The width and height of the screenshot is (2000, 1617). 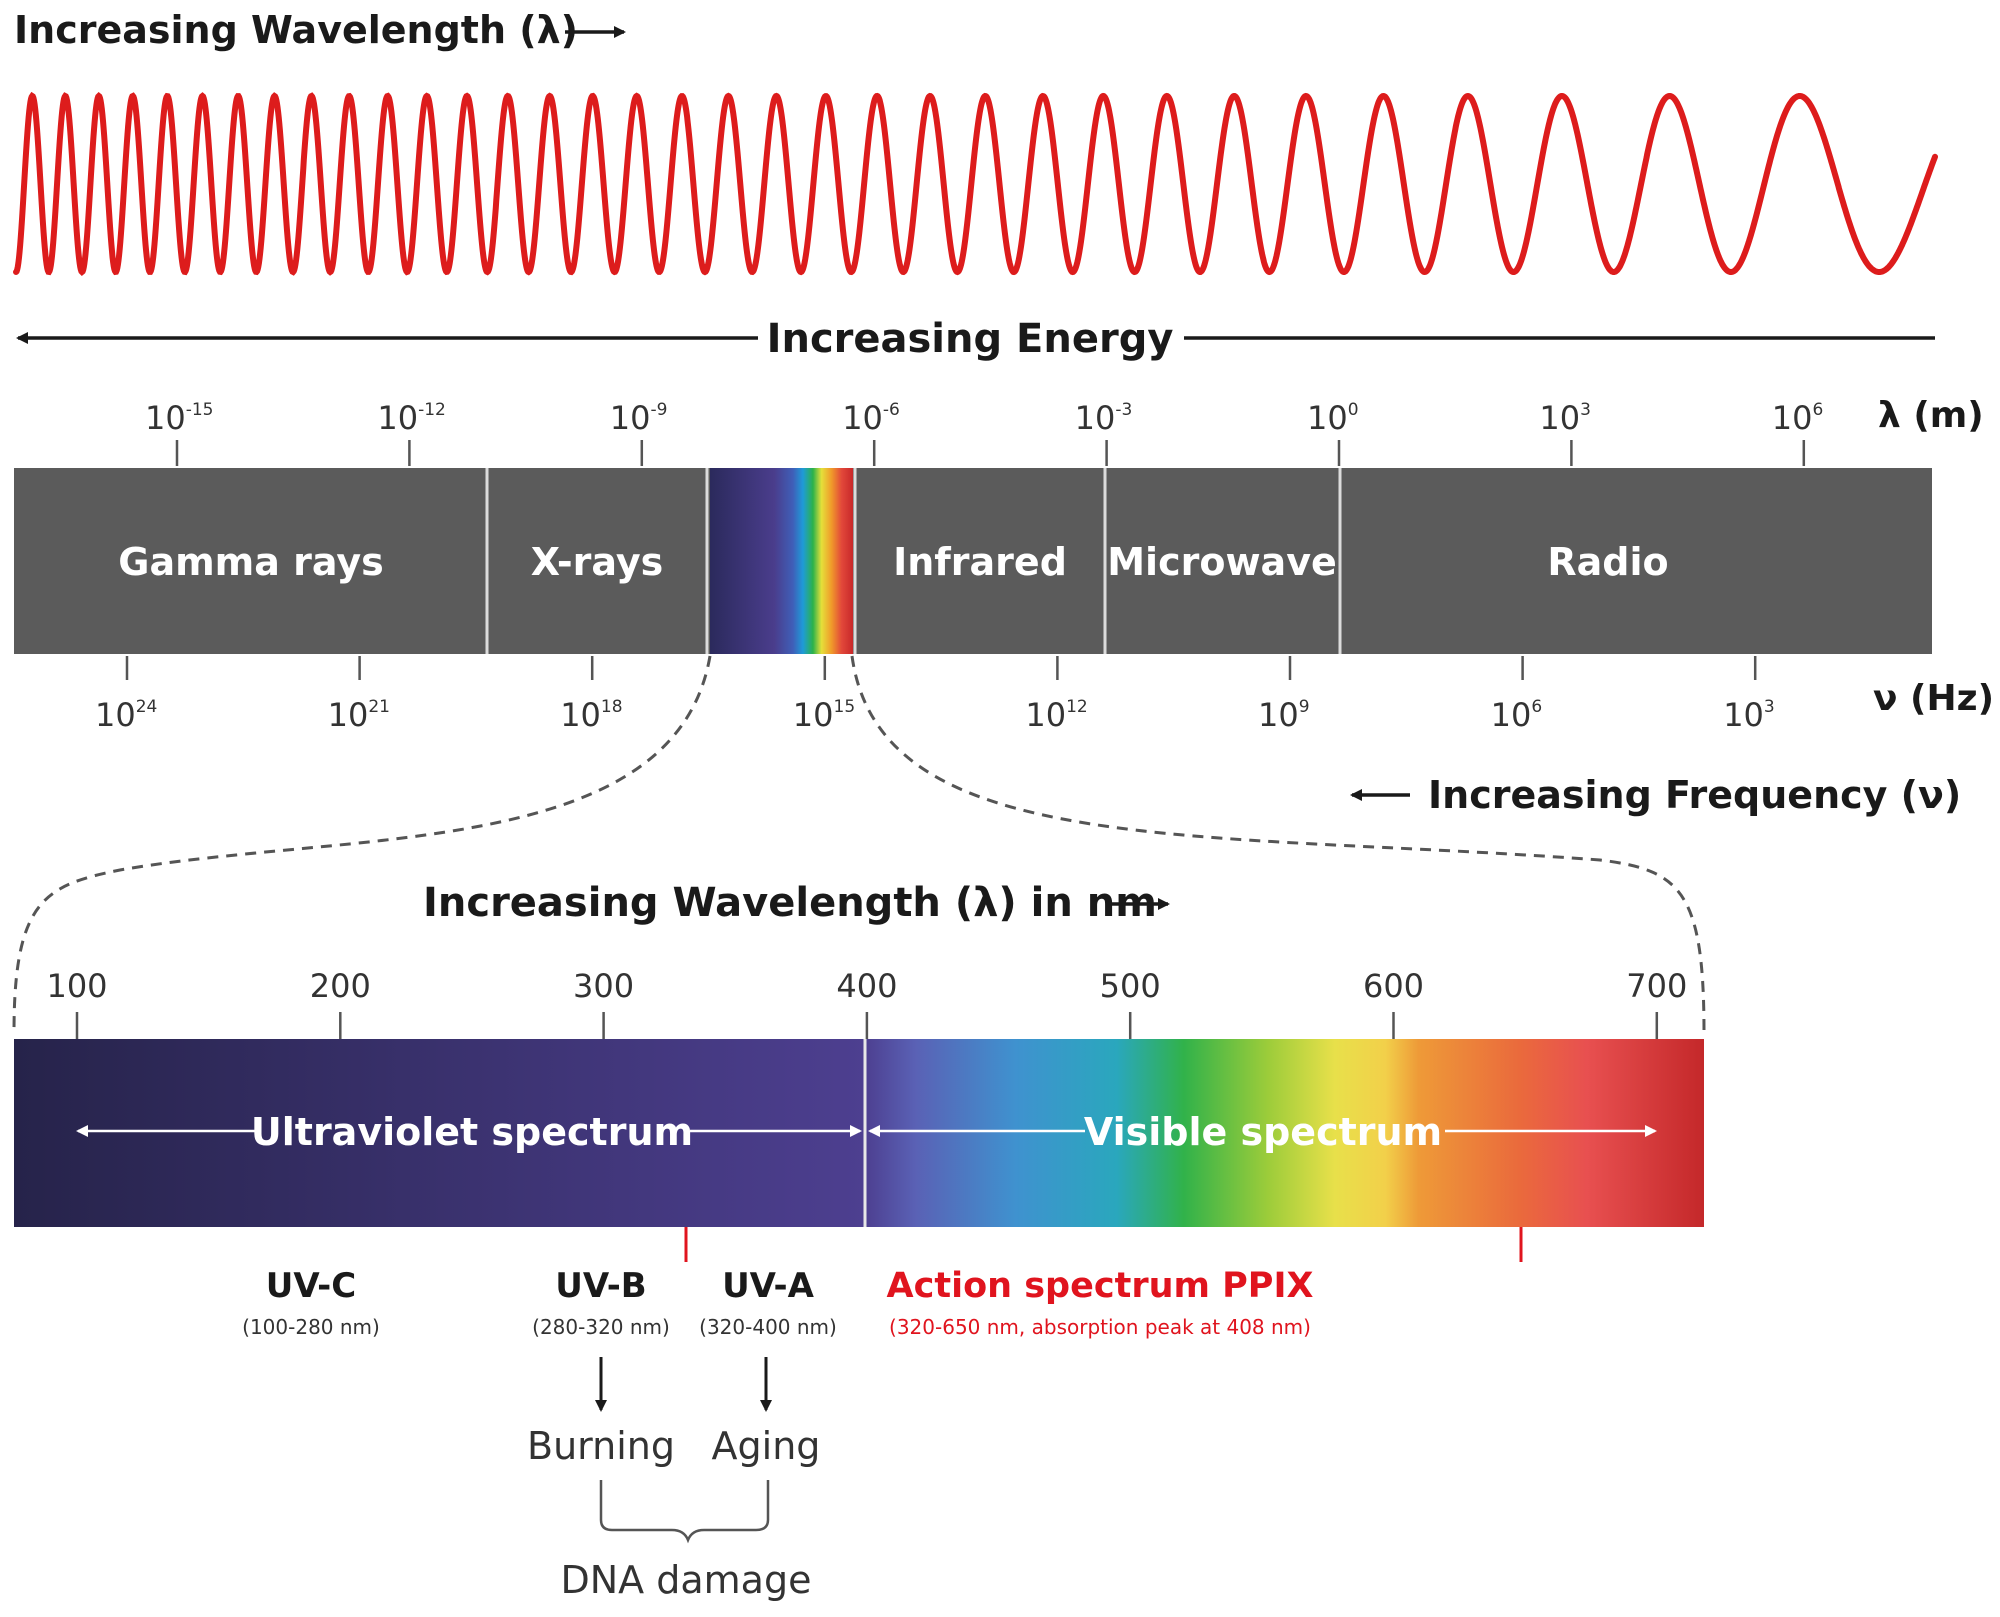 I want to click on zoom-connector-right, so click(x=1278, y=844).